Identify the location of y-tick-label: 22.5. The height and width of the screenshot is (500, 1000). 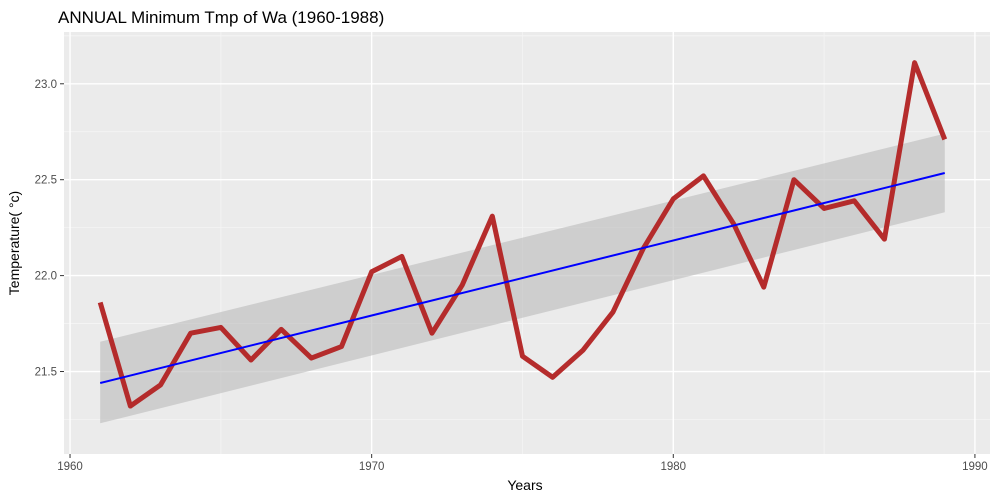
(46, 181).